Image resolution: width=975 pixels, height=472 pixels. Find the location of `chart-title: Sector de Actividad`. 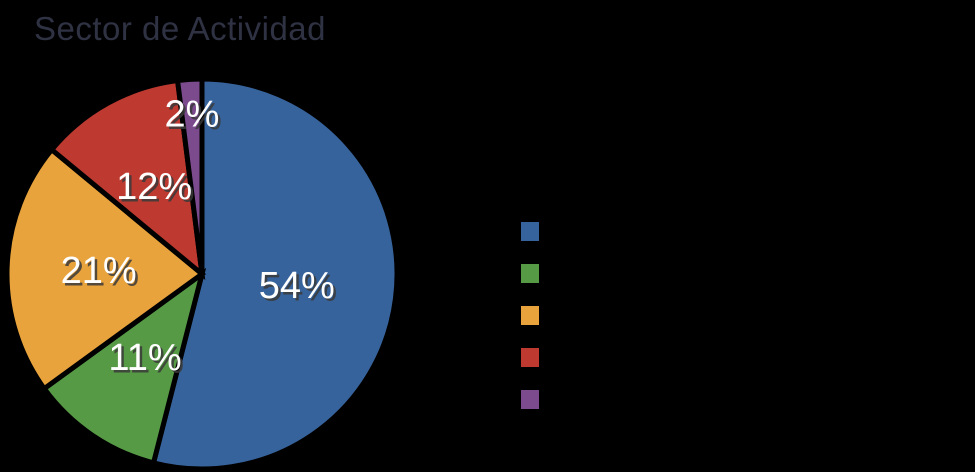

chart-title: Sector de Actividad is located at coordinates (180, 28).